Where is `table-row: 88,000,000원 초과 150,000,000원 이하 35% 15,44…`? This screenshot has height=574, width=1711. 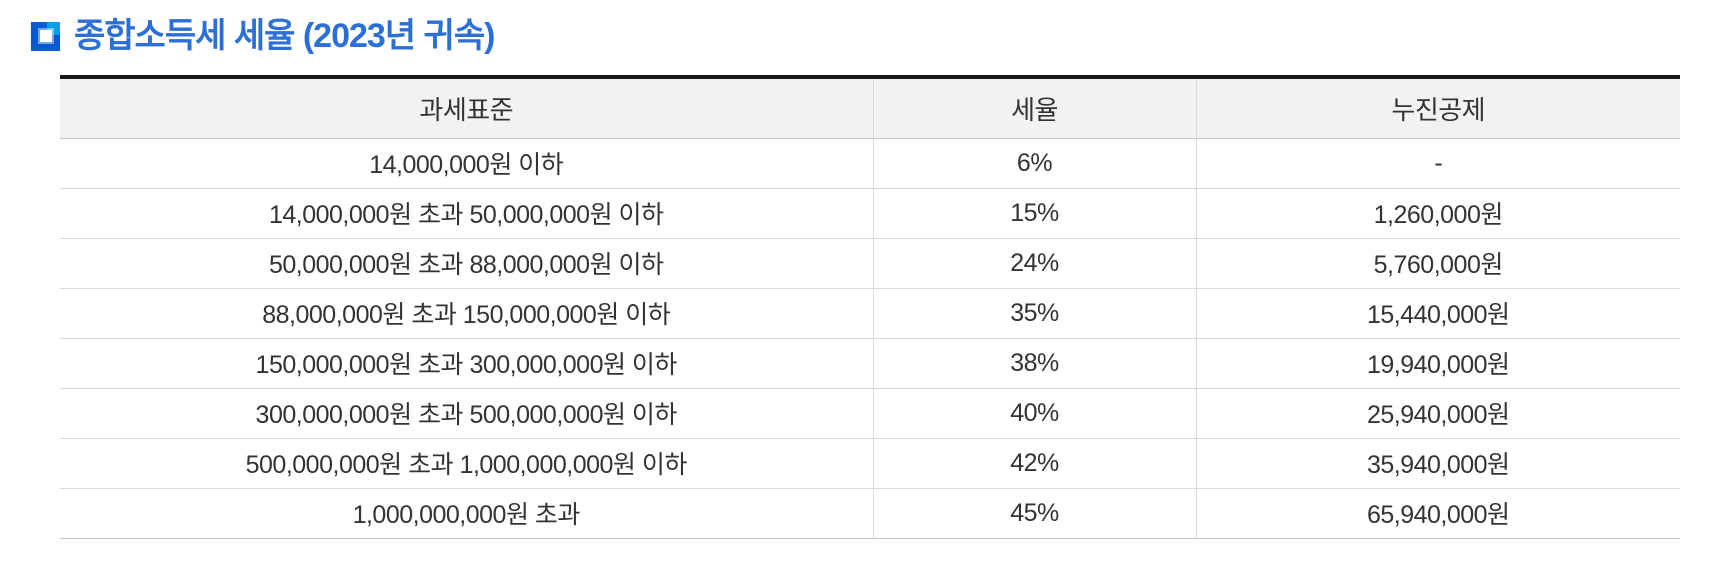
table-row: 88,000,000원 초과 150,000,000원 이하 35% 15,44… is located at coordinates (870, 313).